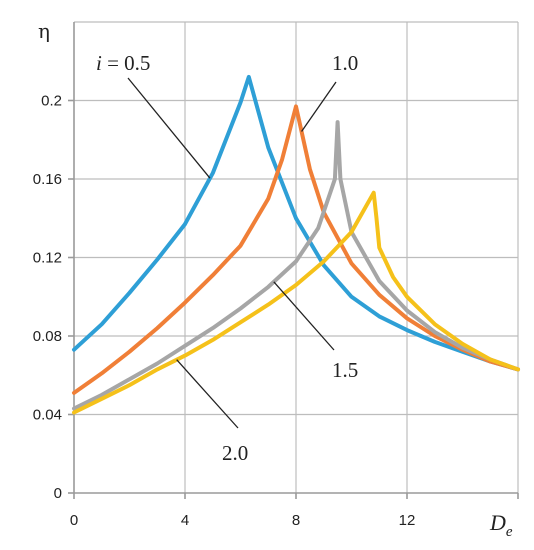 The width and height of the screenshot is (534, 550). I want to click on y-axis-title: η, so click(44, 31).